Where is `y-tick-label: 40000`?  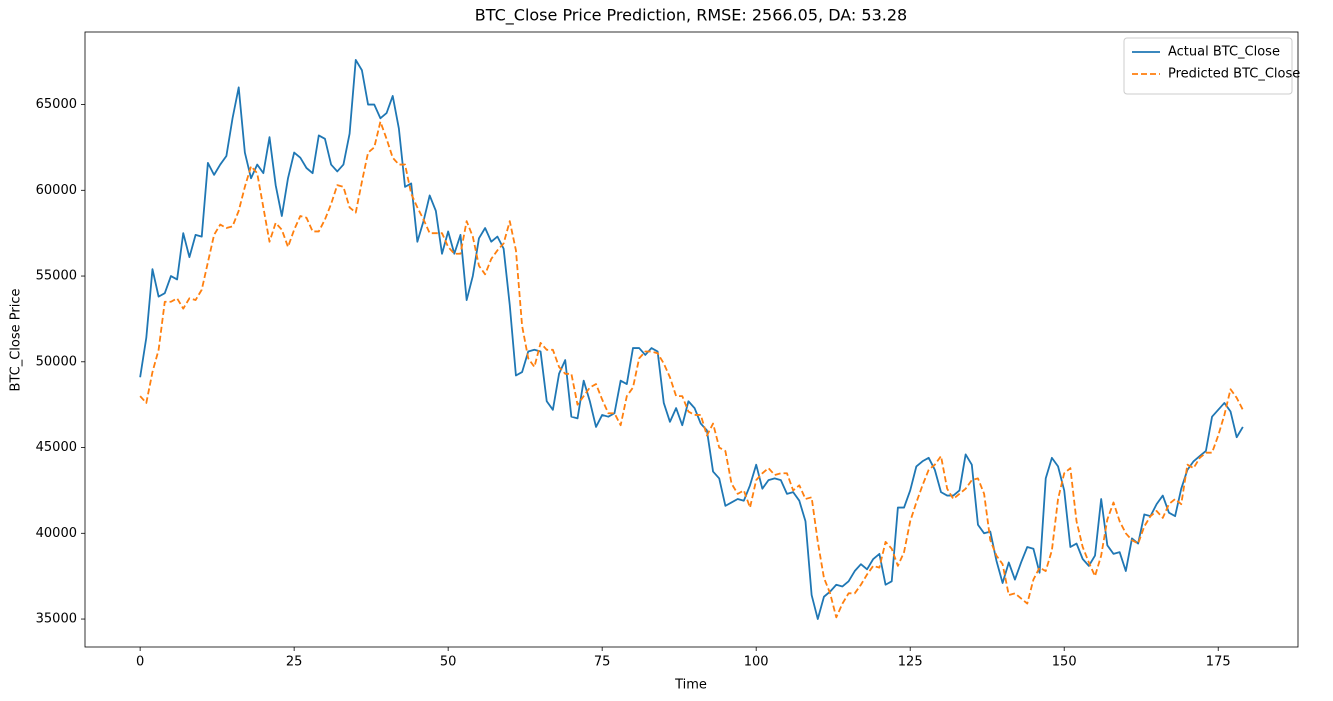 y-tick-label: 40000 is located at coordinates (56, 533).